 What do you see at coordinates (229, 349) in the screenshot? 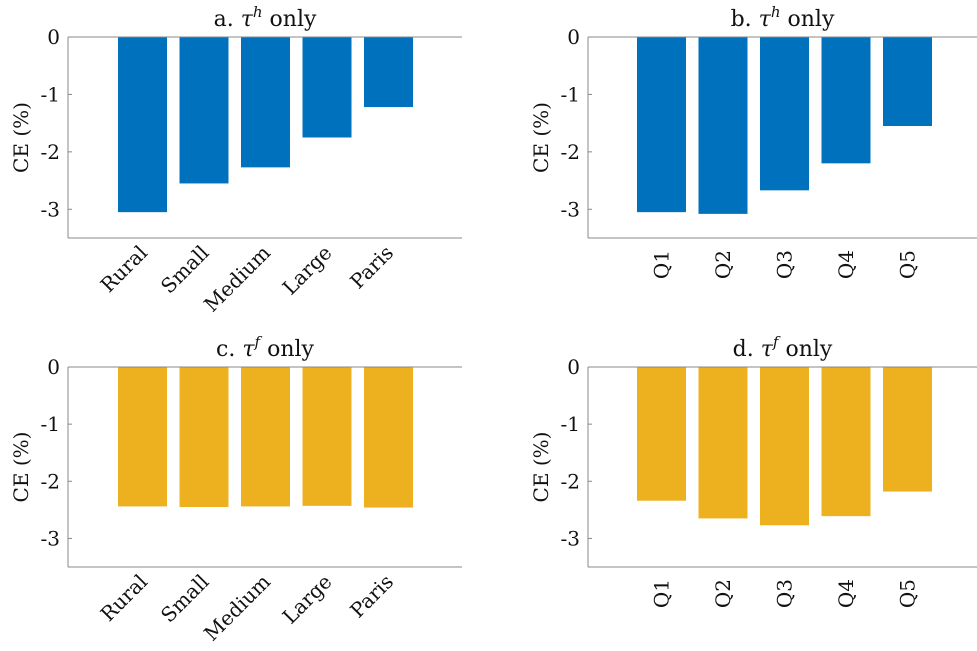
I see `title-prefix: c.` at bounding box center [229, 349].